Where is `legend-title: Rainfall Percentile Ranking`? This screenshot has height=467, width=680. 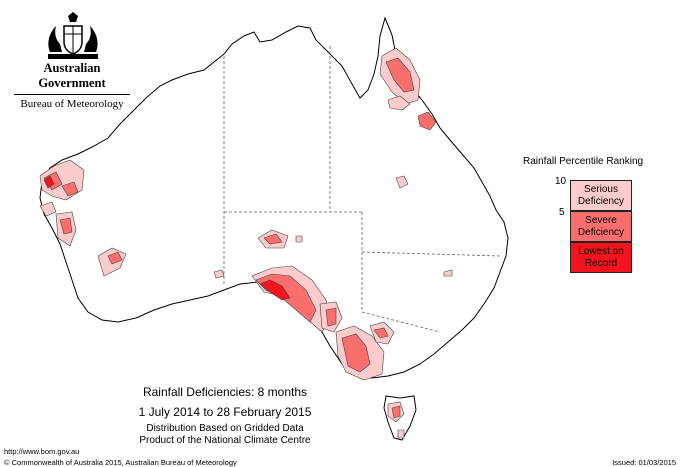
legend-title: Rainfall Percentile Ranking is located at coordinates (583, 161).